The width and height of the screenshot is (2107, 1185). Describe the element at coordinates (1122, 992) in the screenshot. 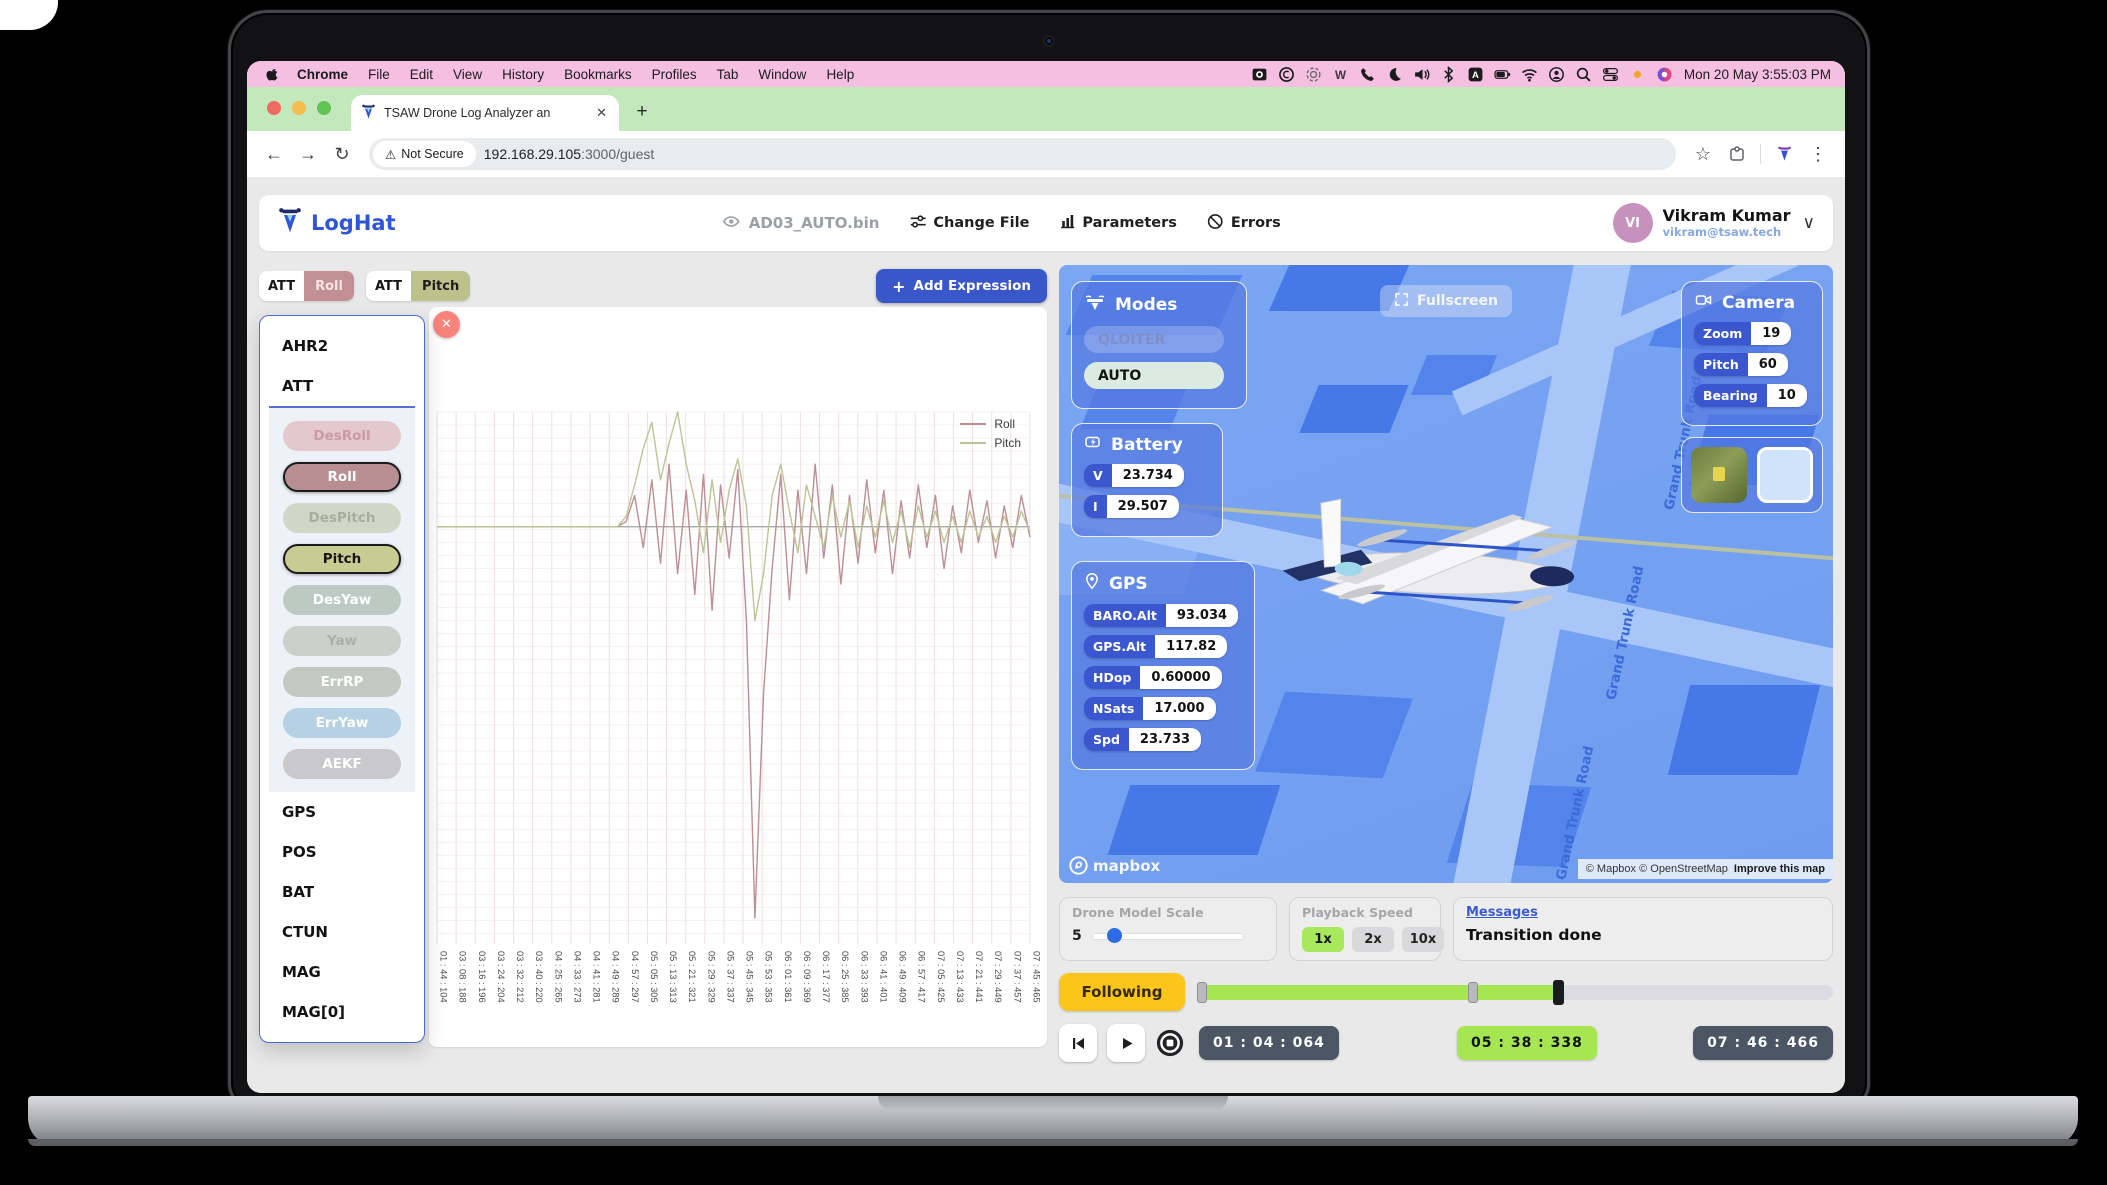

I see `following-button: Following` at that location.